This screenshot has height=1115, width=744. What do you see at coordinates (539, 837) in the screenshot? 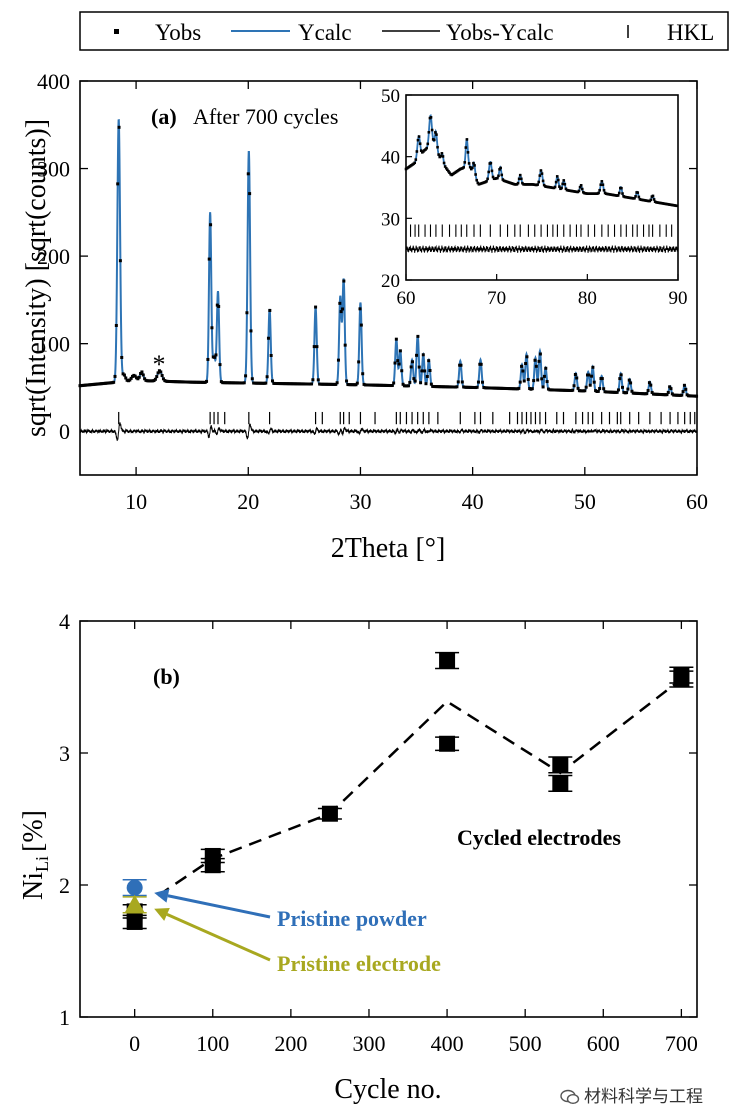
I see `cycled-electrodes-label: Cycled electrodes` at bounding box center [539, 837].